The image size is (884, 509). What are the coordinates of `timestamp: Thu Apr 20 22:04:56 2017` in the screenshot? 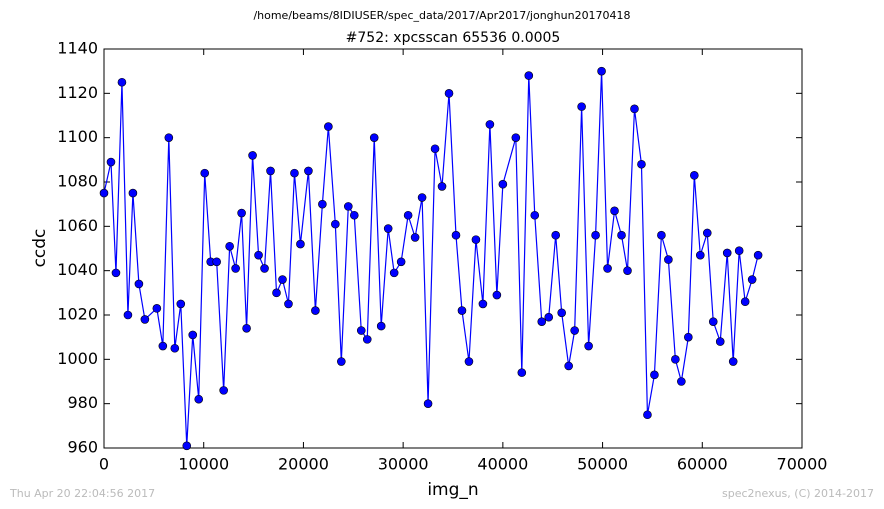 It's located at (82, 493).